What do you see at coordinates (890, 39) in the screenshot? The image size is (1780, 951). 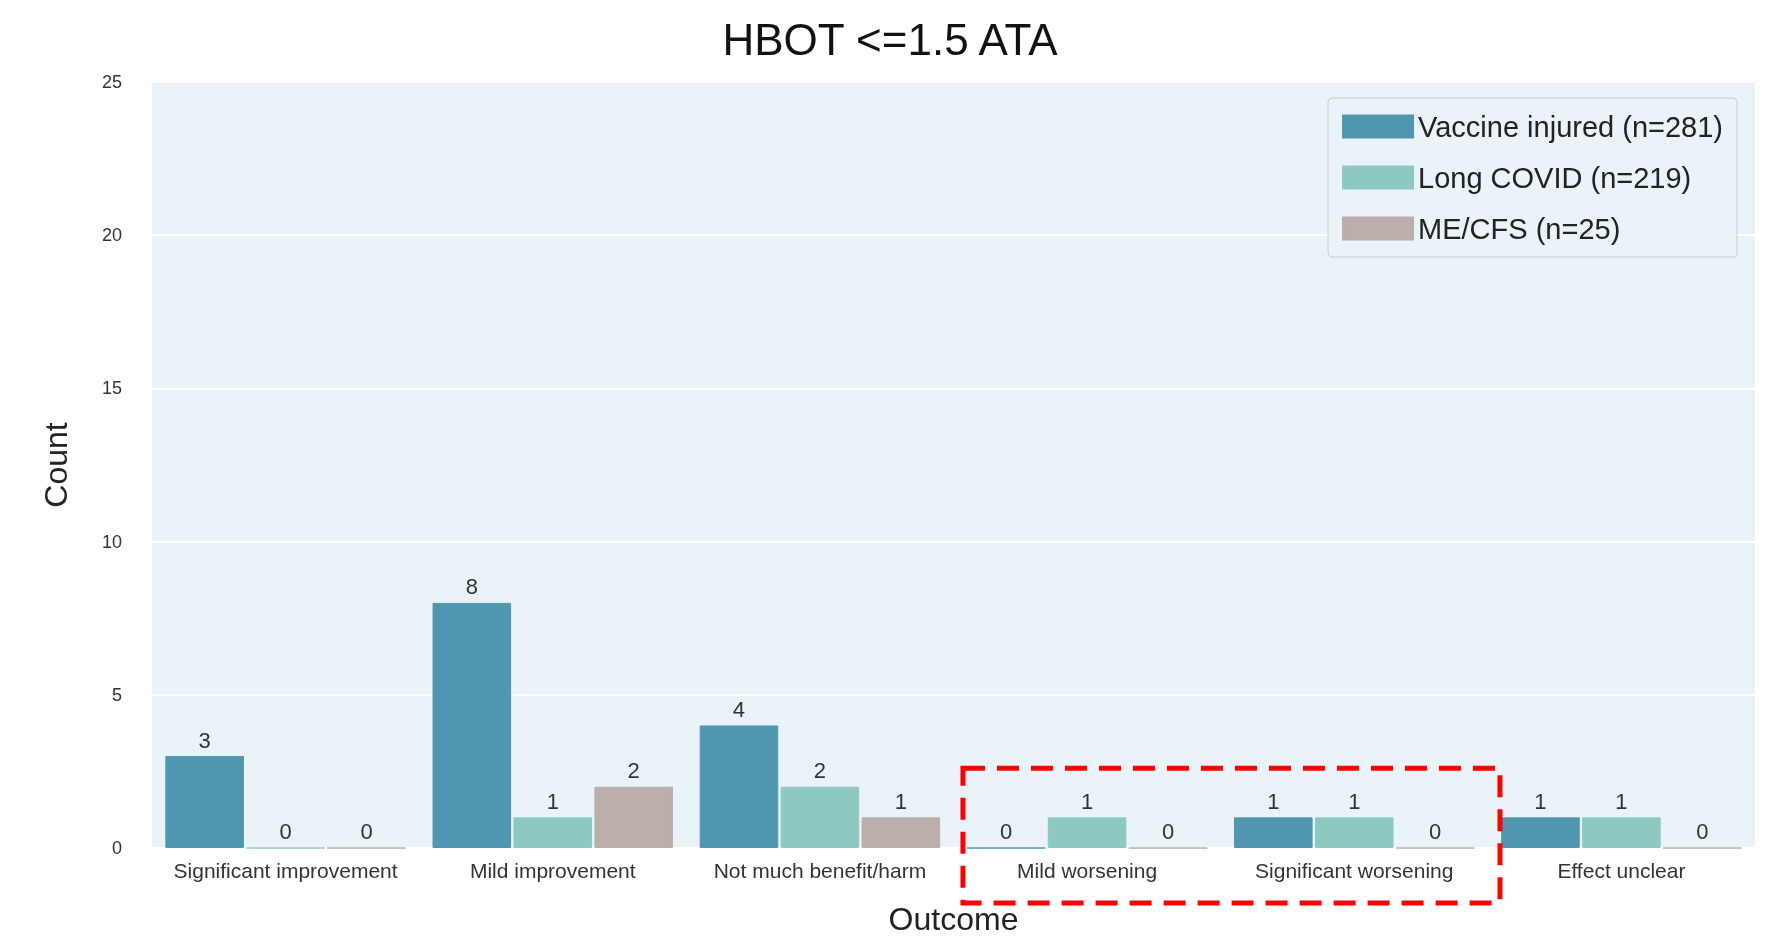 I see `chart-title: HBOT <=1.5 ATA` at bounding box center [890, 39].